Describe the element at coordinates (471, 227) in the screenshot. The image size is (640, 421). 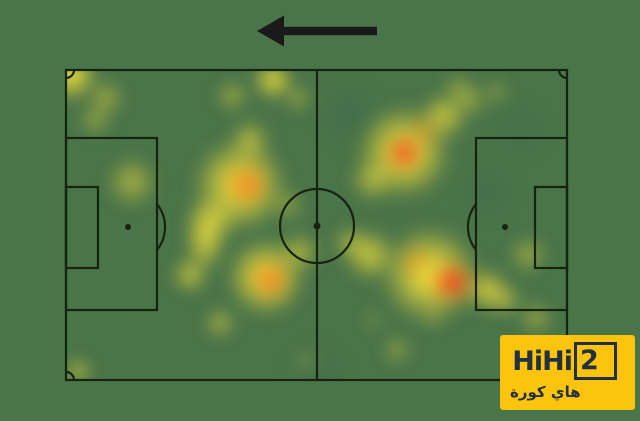
I see `right-penalty-arc` at that location.